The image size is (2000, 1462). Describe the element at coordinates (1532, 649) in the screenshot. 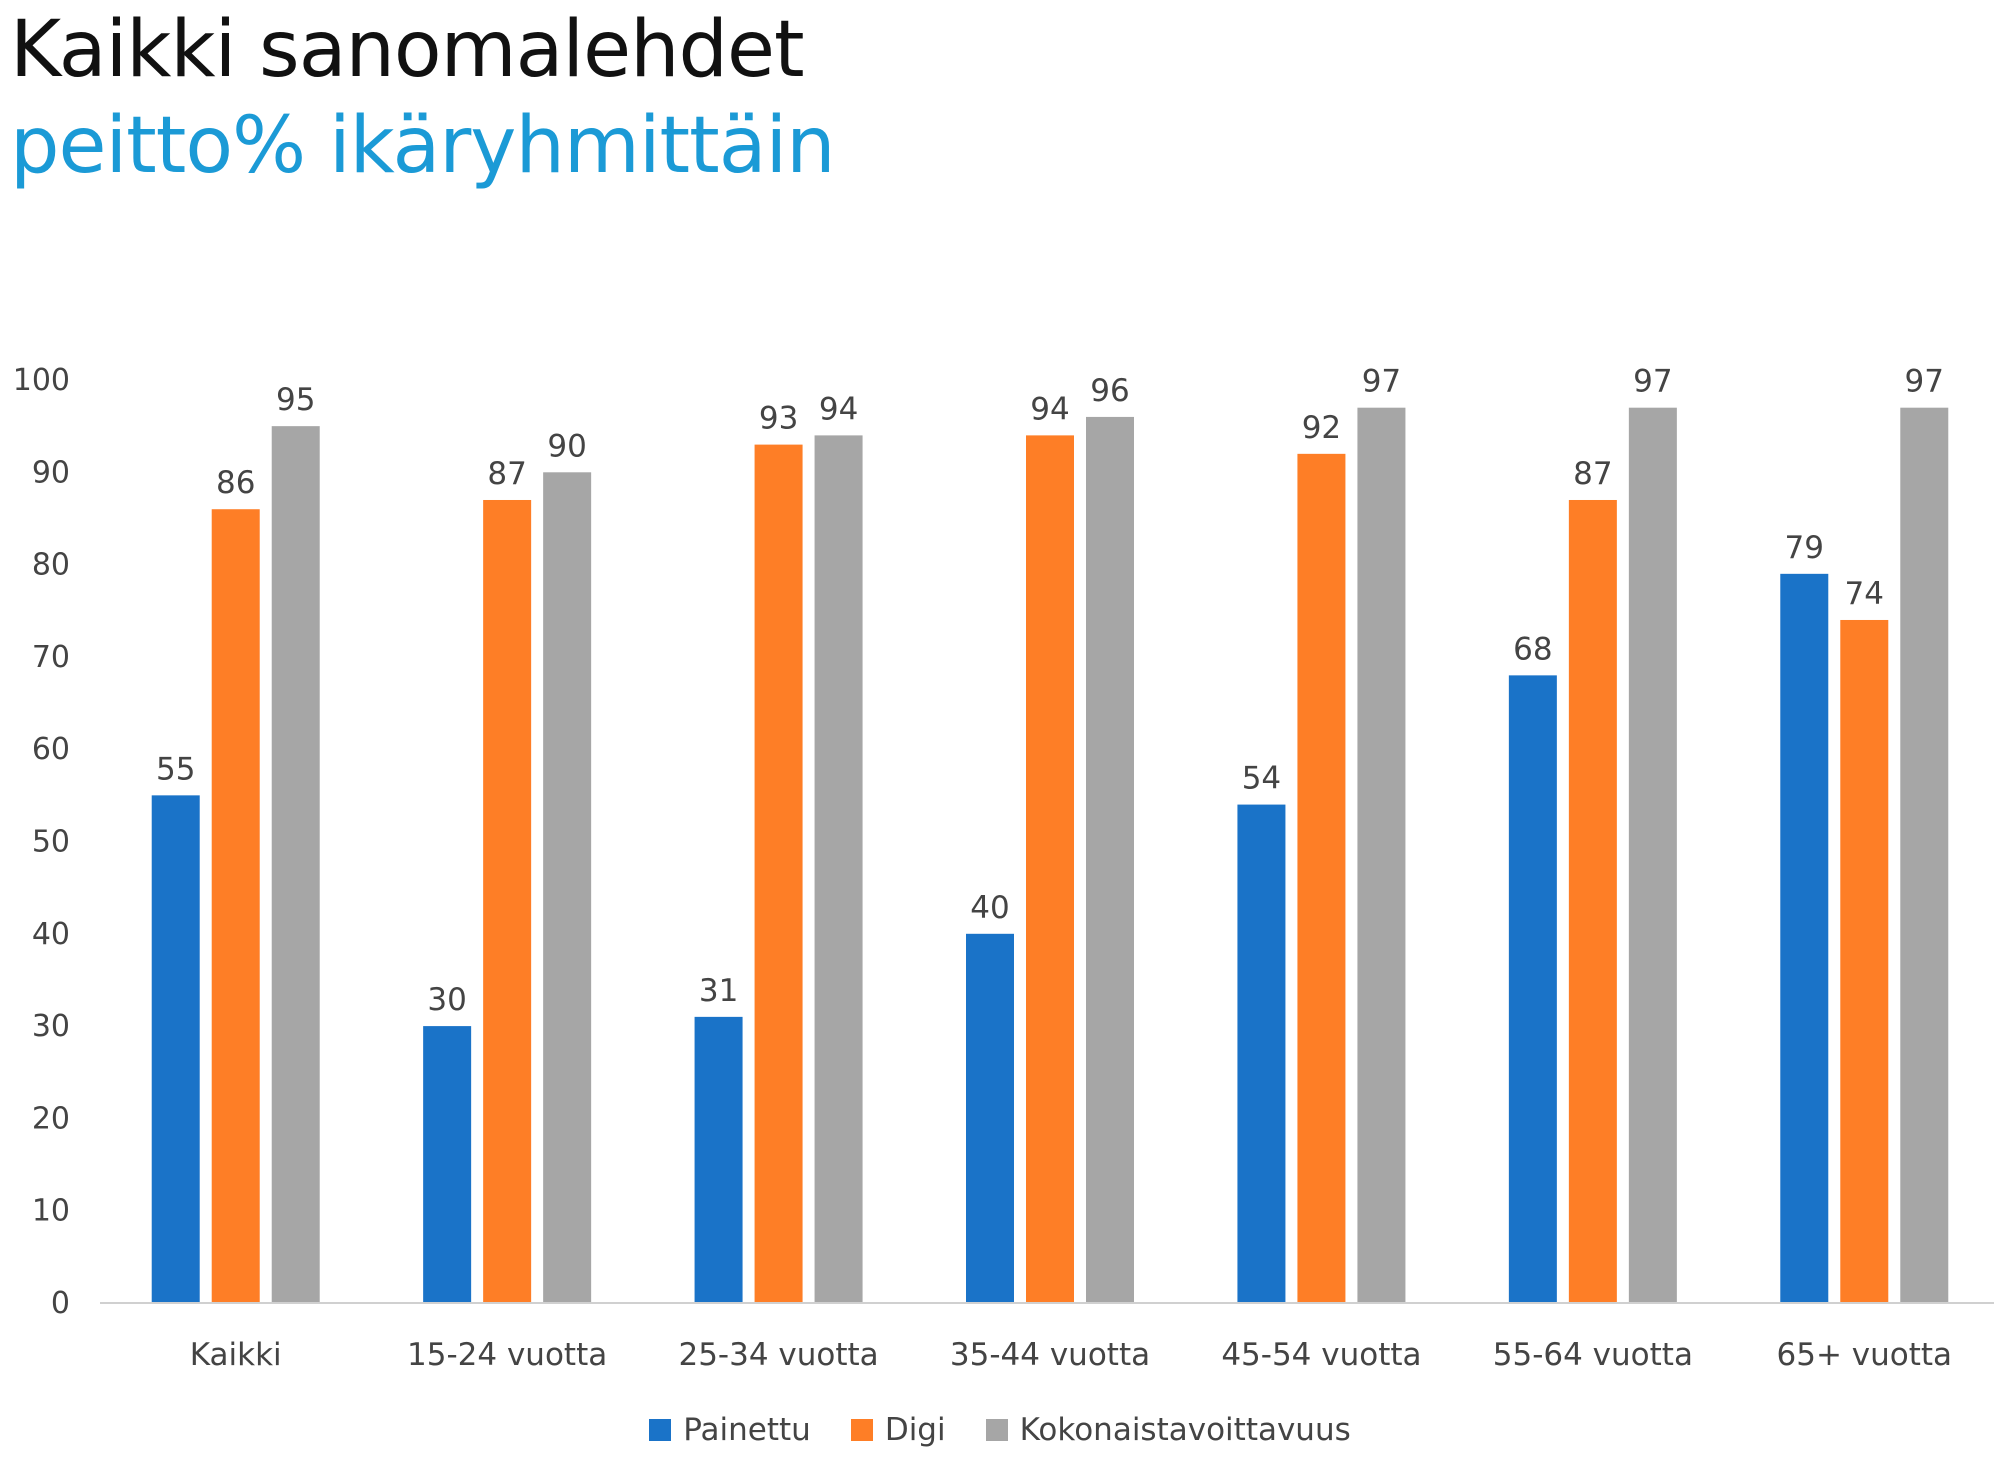

I see `data-label: 68` at that location.